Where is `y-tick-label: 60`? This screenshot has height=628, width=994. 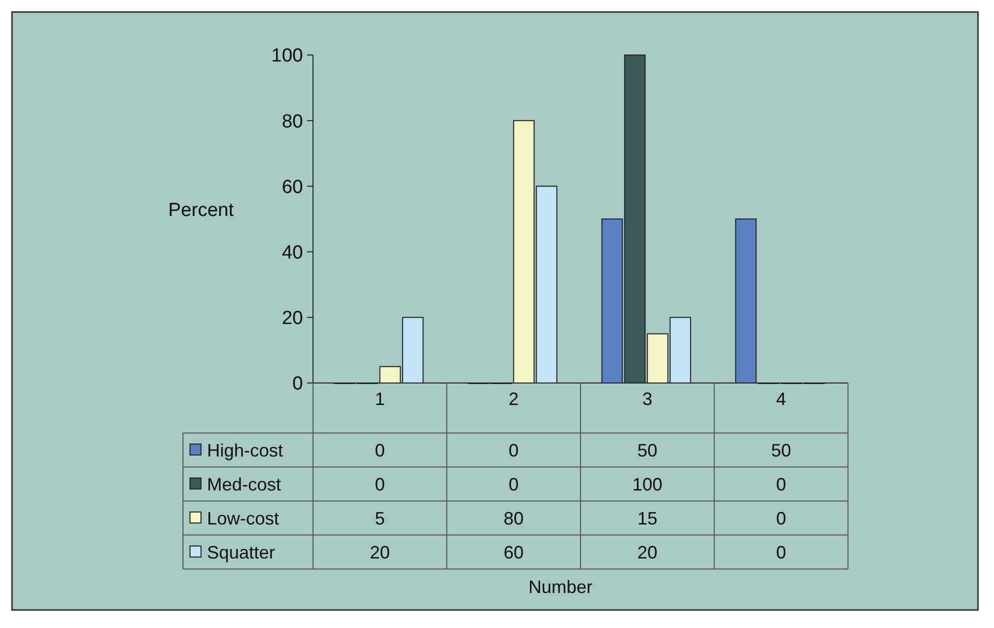
y-tick-label: 60 is located at coordinates (292, 187).